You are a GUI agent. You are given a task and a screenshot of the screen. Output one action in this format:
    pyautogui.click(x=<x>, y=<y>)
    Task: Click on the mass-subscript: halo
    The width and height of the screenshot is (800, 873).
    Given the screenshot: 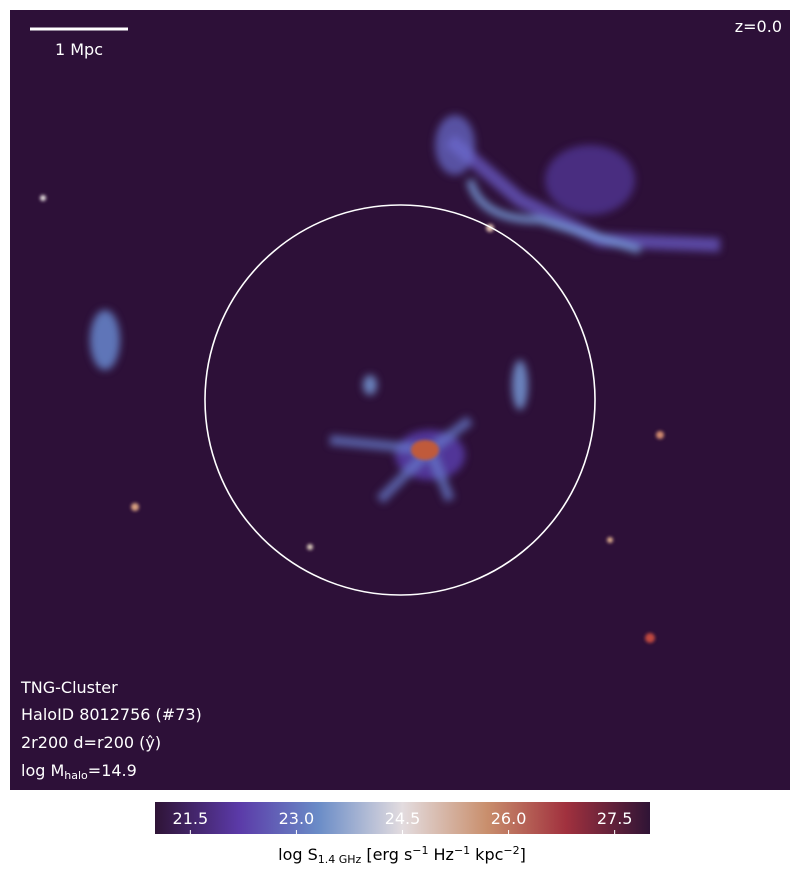 What is the action you would take?
    pyautogui.click(x=76, y=775)
    